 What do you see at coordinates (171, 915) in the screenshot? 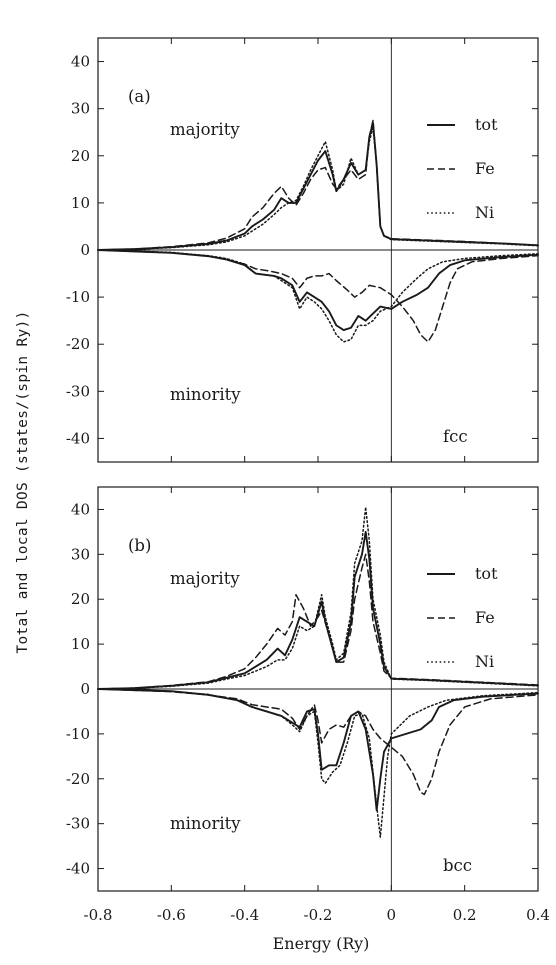
I see `x-tick-label: -0.6` at bounding box center [171, 915].